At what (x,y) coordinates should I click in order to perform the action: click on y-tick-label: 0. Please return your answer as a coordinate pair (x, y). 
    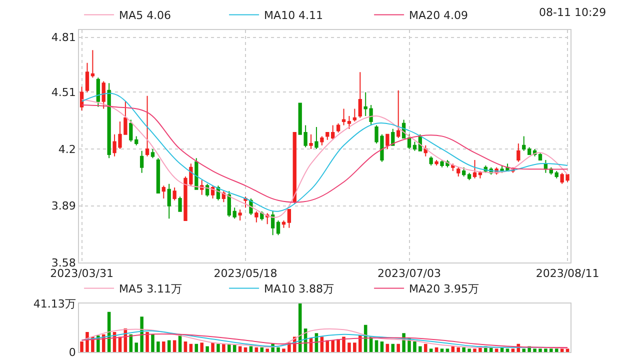
    Looking at the image, I should click on (72, 352).